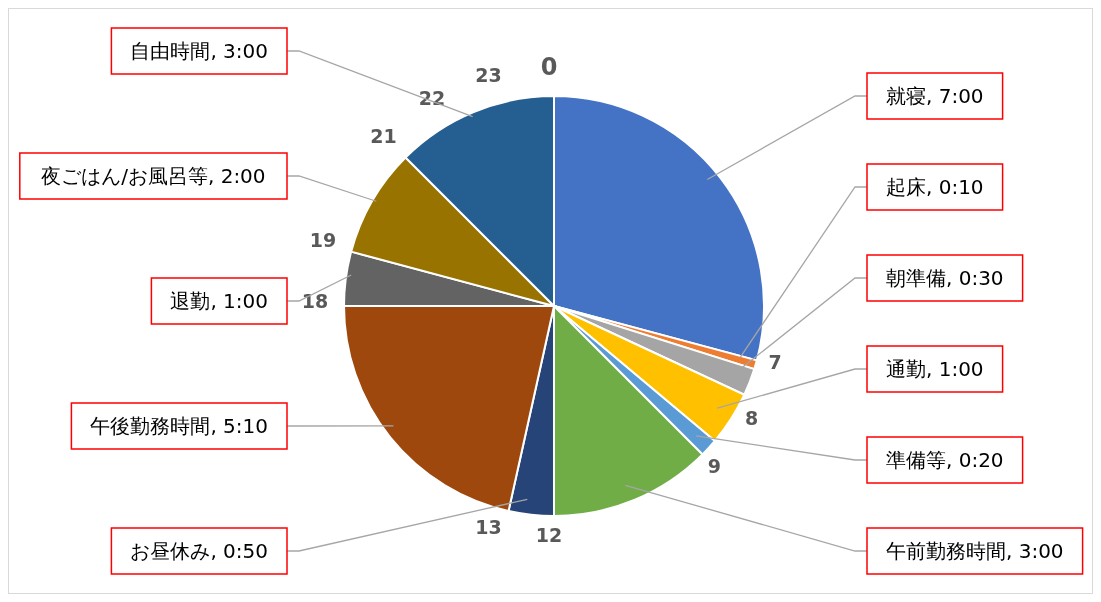  What do you see at coordinates (974, 551) in the screenshot?
I see `slice-label: 午前勤務時間, 3:00` at bounding box center [974, 551].